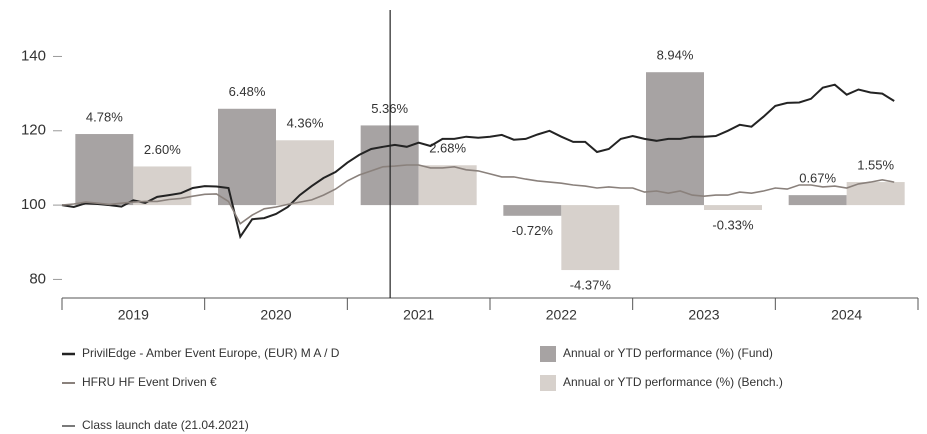 The image size is (927, 434). I want to click on x-tick-label: 2021, so click(418, 315).